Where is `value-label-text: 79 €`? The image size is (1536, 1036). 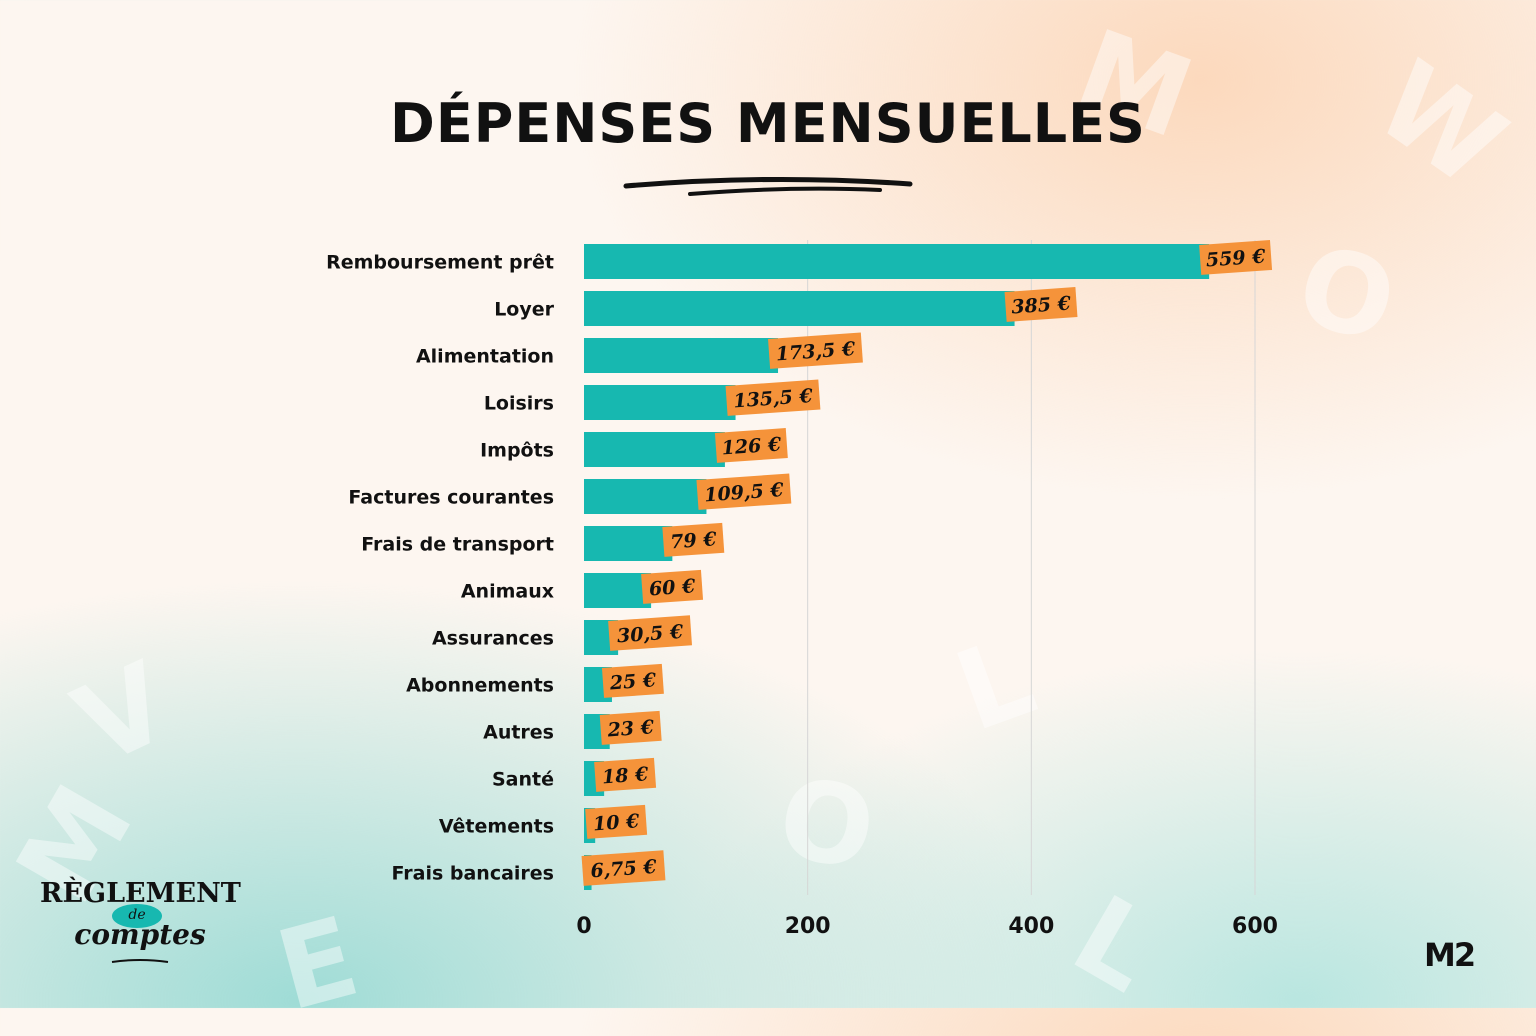 value-label-text: 79 € is located at coordinates (694, 540).